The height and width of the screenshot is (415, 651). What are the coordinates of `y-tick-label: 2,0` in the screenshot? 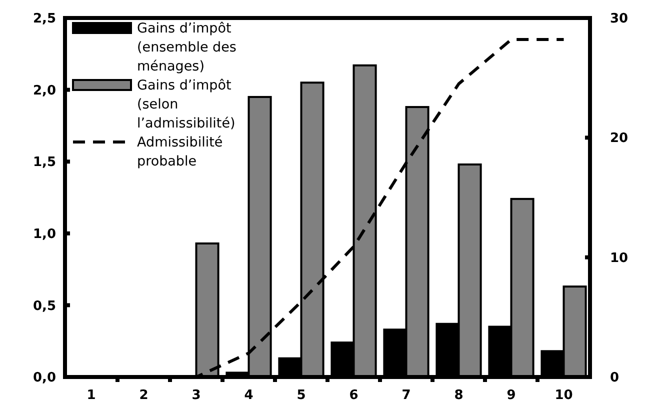 It's located at (44, 90).